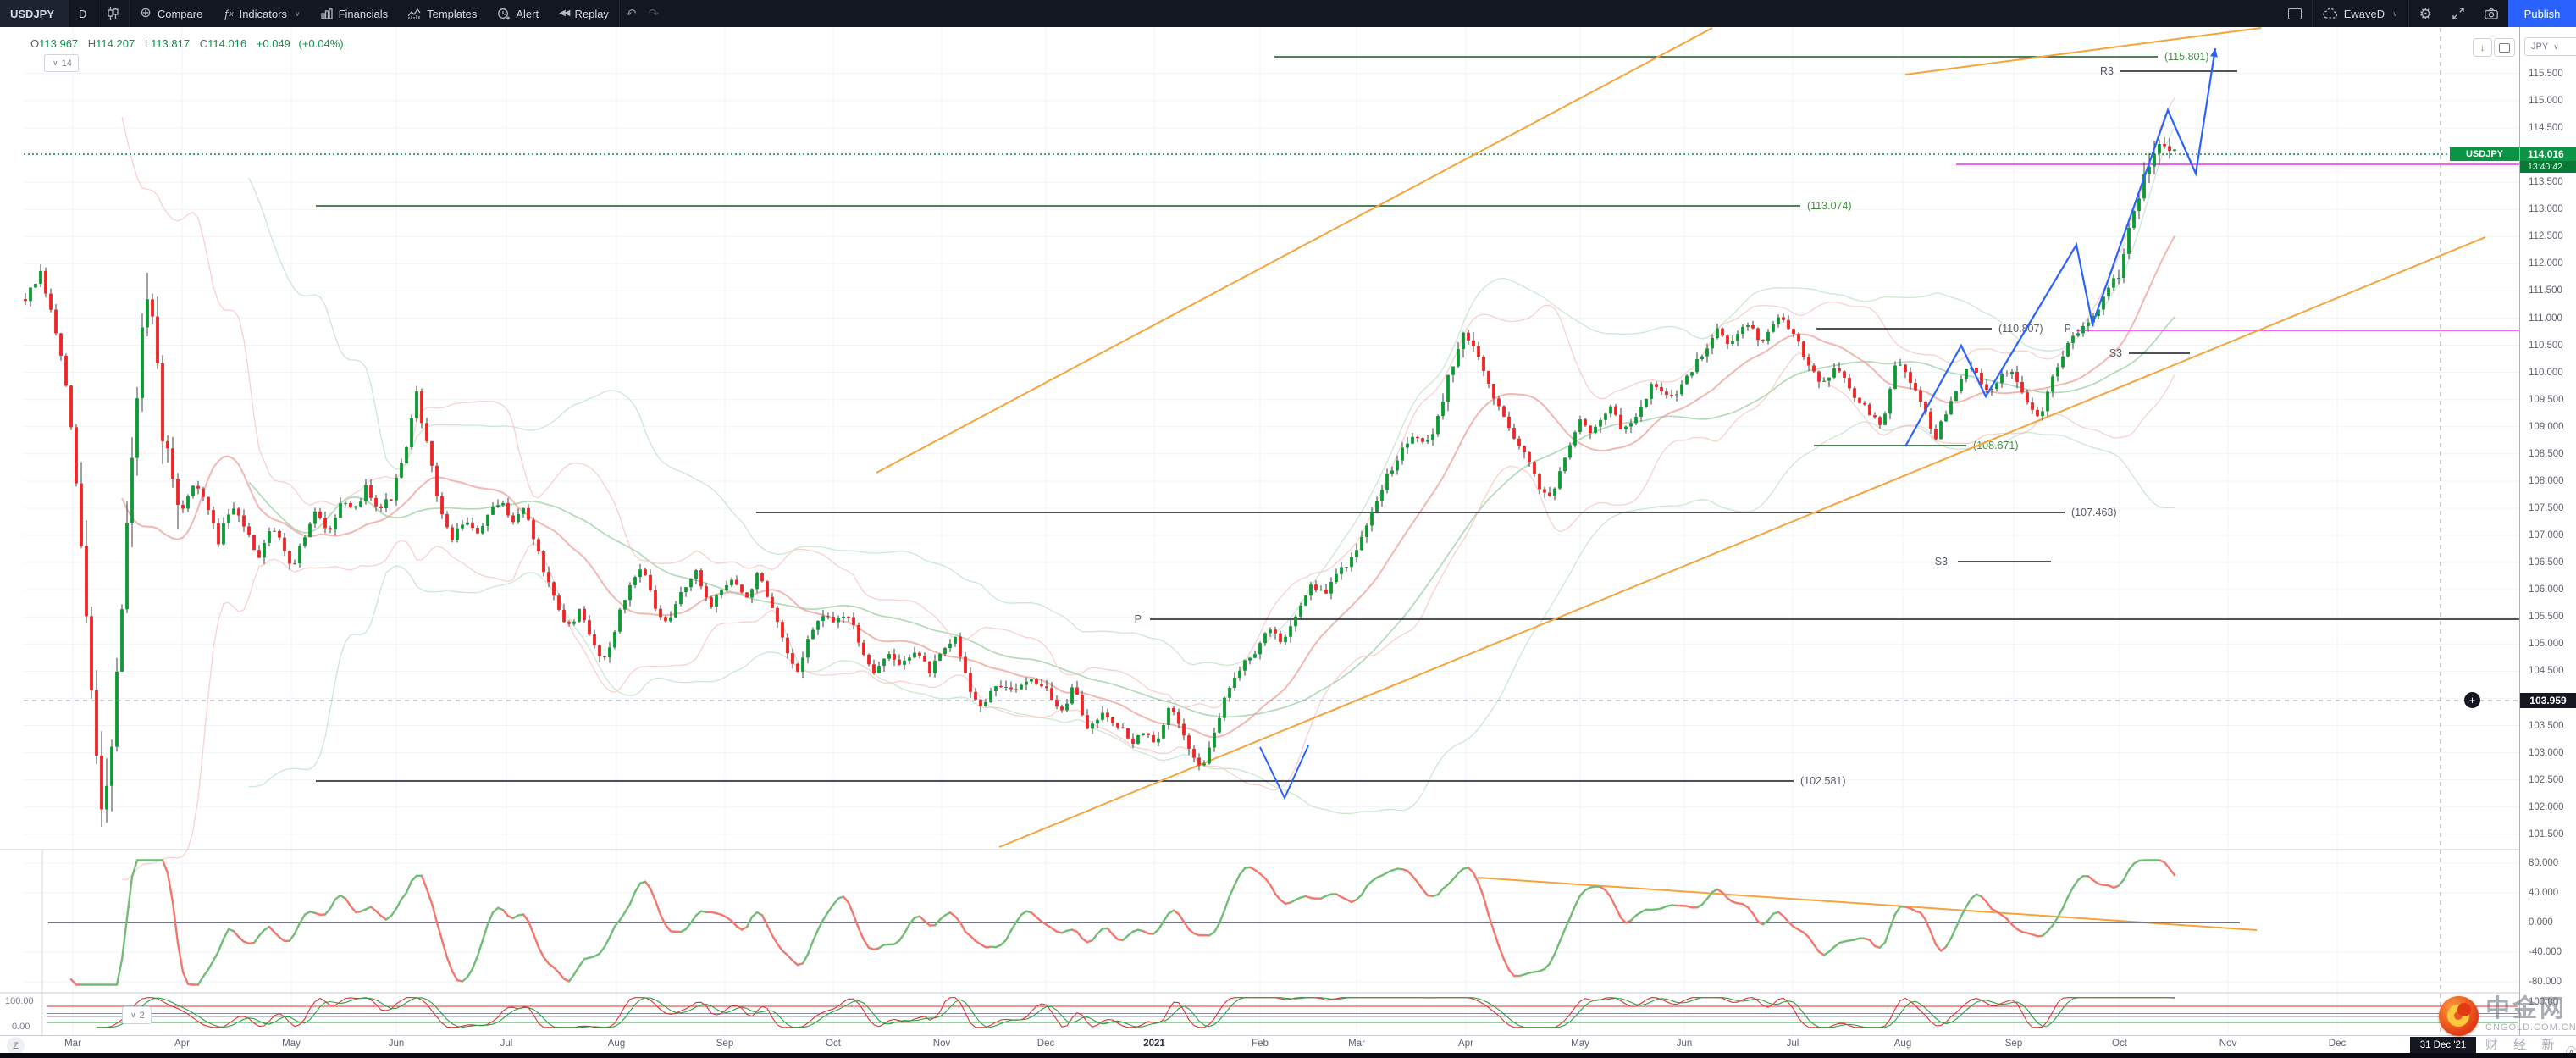  Describe the element at coordinates (34, 14) in the screenshot. I see `symbol-button: USDJPY` at that location.